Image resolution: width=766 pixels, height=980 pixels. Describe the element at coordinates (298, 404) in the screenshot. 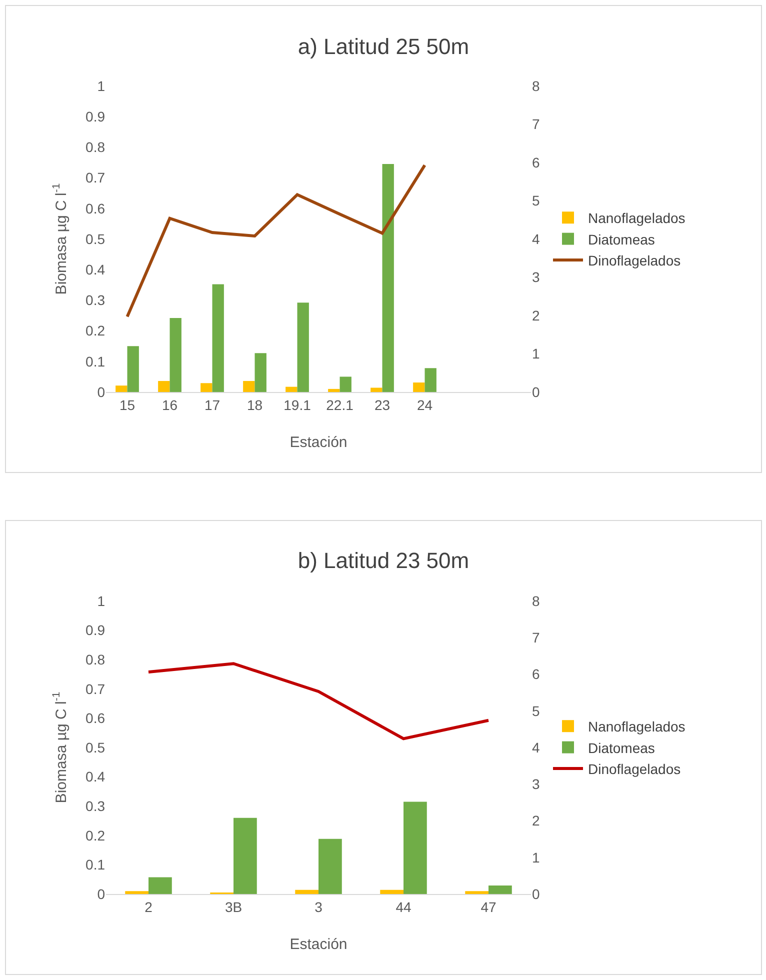

I see `x-tick-label: 19.1` at that location.